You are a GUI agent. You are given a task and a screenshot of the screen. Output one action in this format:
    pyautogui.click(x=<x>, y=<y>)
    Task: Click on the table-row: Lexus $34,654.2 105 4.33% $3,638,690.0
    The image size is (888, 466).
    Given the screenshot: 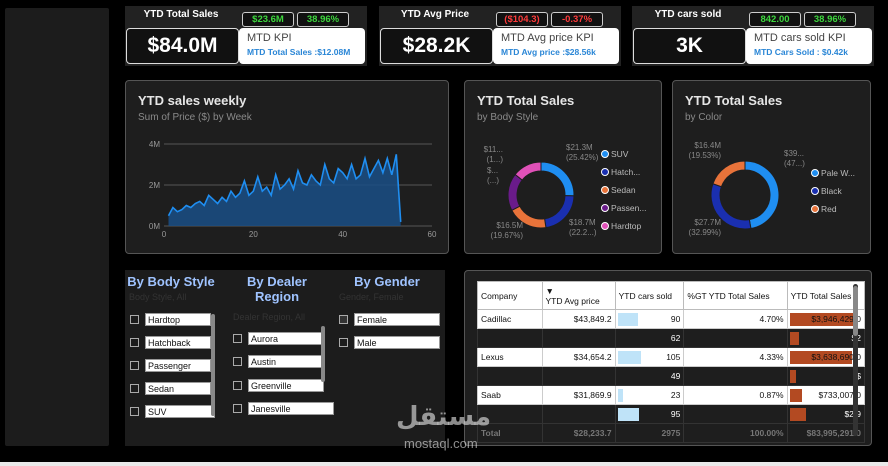 What is the action you would take?
    pyautogui.click(x=671, y=357)
    